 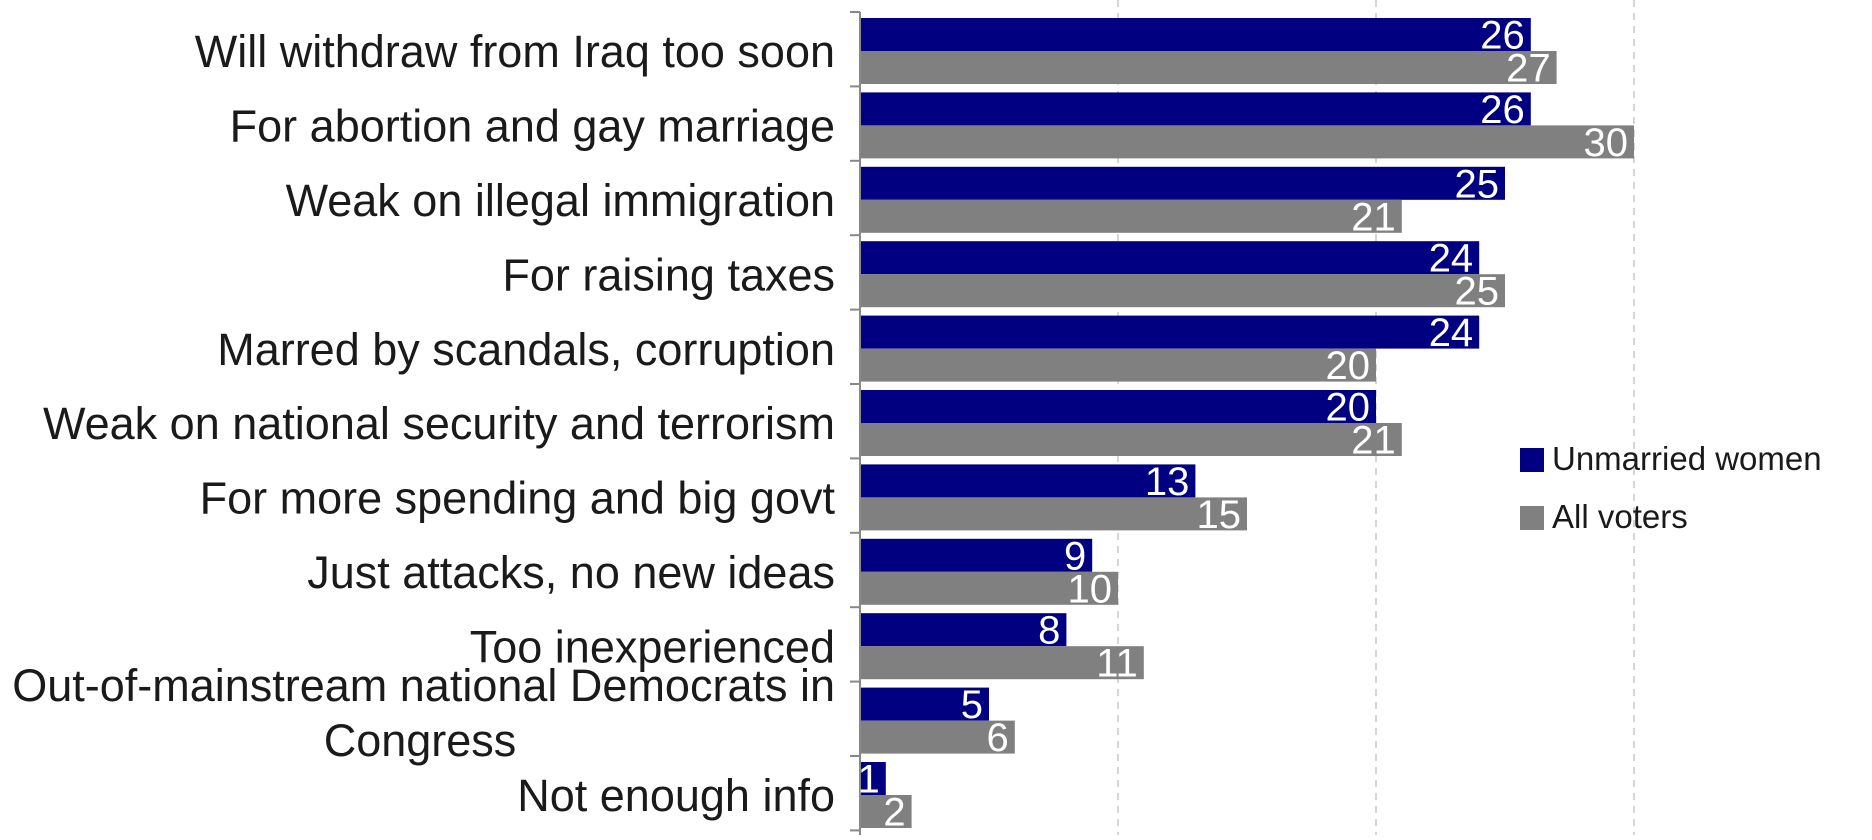 I want to click on legend: Unmarried women All voters, so click(x=1671, y=487).